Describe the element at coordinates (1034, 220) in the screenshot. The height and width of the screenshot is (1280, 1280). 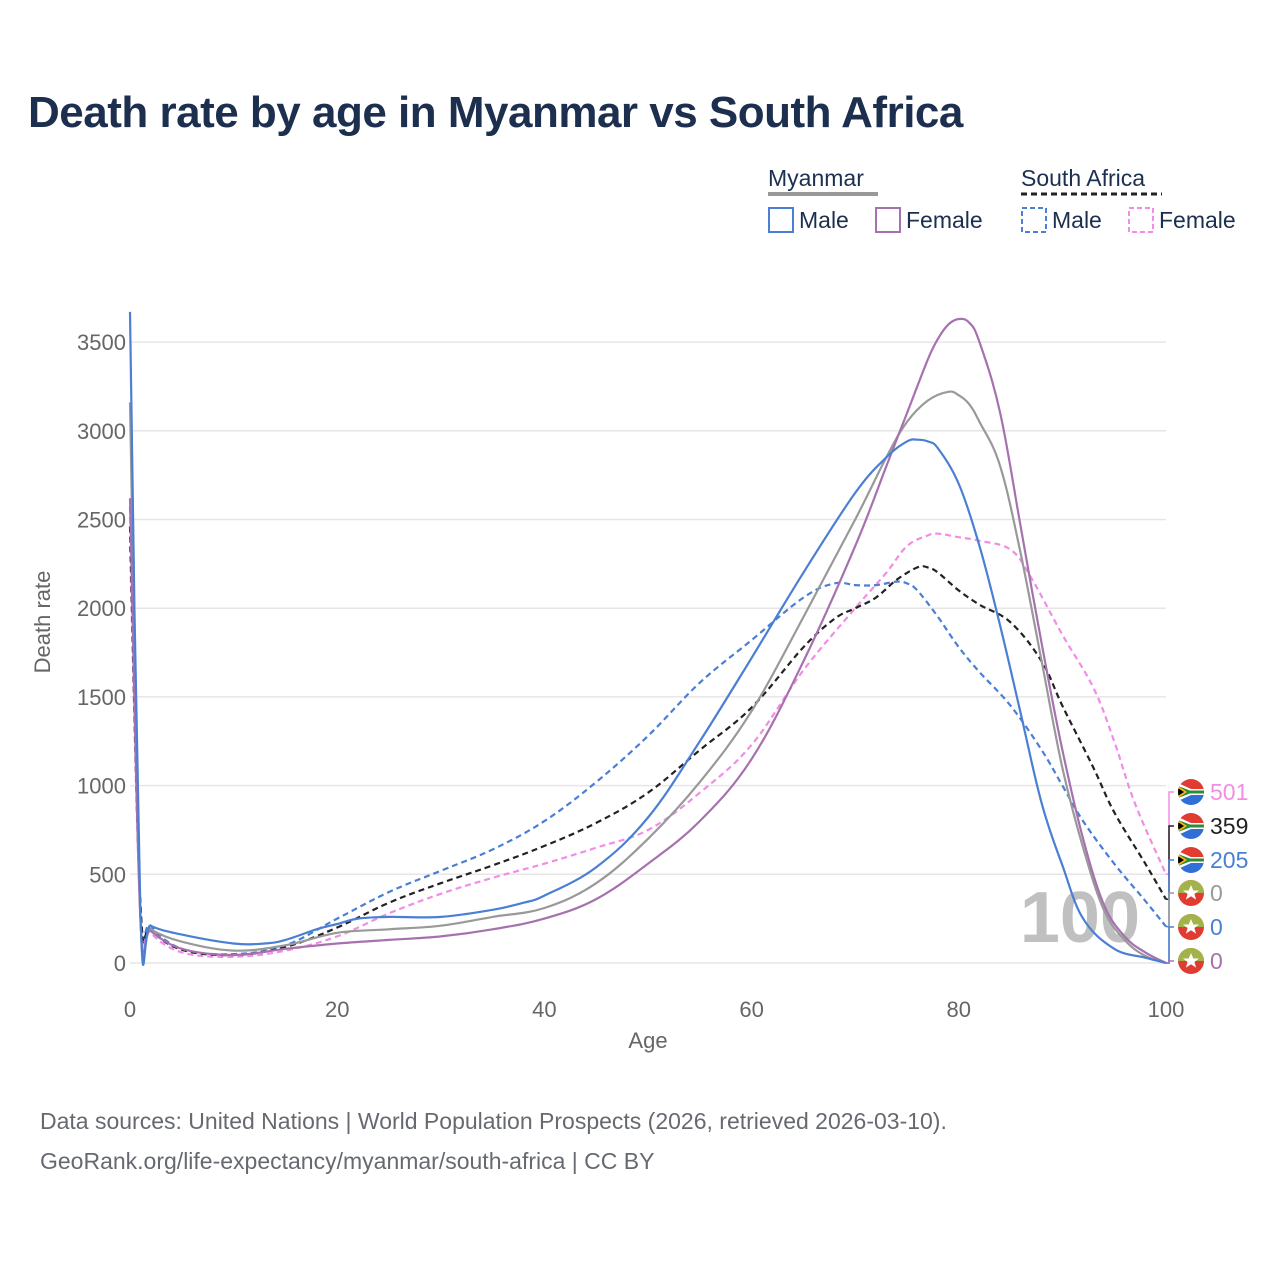
I see `legend-za-male-swatch` at that location.